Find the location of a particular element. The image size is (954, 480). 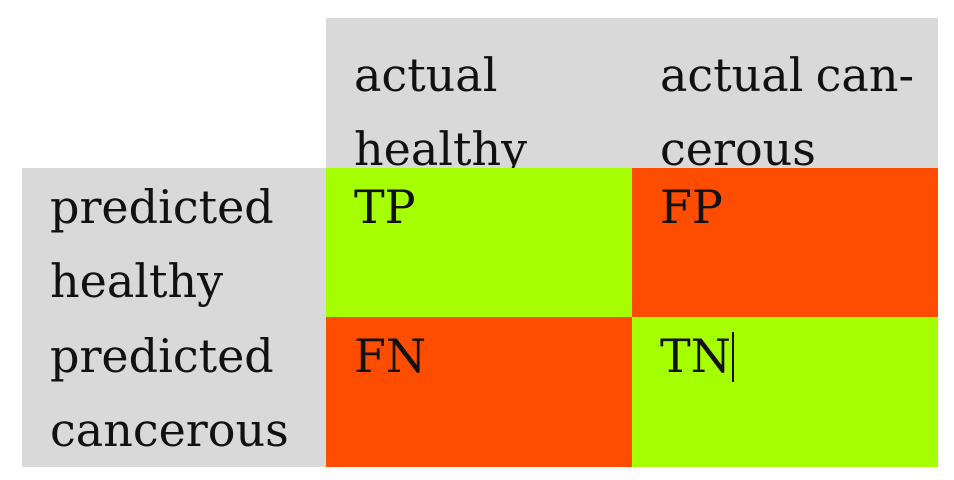

cell-label-wrapper: TN is located at coordinates (799, 356).